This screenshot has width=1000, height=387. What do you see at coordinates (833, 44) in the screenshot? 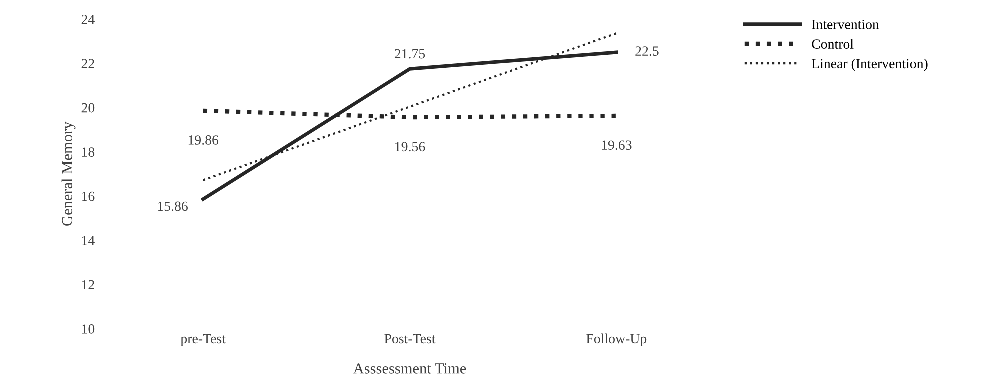
I see `legend-label: Control` at bounding box center [833, 44].